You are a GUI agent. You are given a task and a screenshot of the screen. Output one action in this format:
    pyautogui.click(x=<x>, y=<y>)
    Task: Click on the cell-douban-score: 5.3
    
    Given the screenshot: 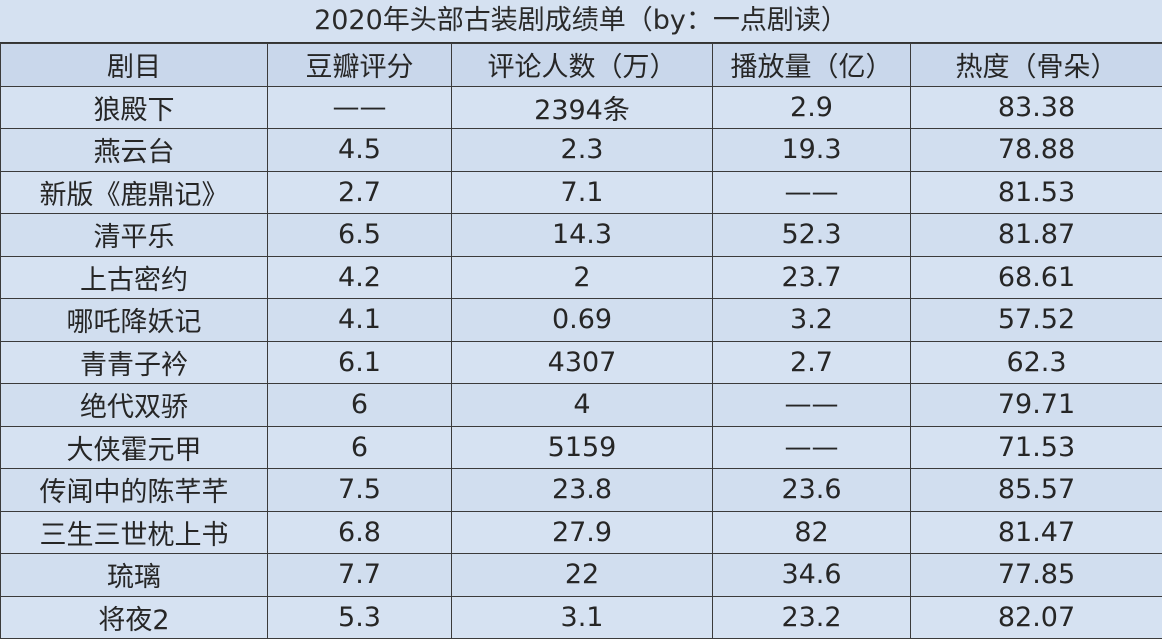 What is the action you would take?
    pyautogui.click(x=360, y=617)
    